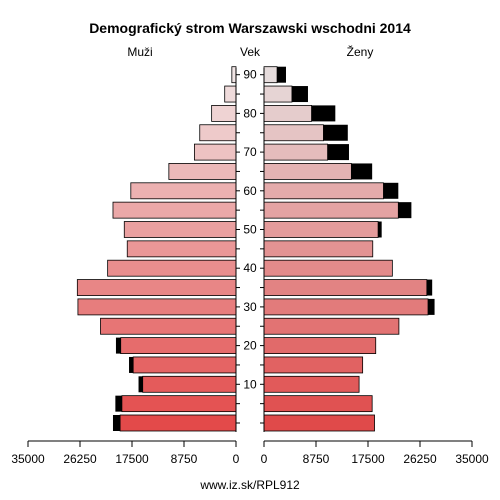  What do you see at coordinates (250, 75) in the screenshot?
I see `age-tick-label: 90` at bounding box center [250, 75].